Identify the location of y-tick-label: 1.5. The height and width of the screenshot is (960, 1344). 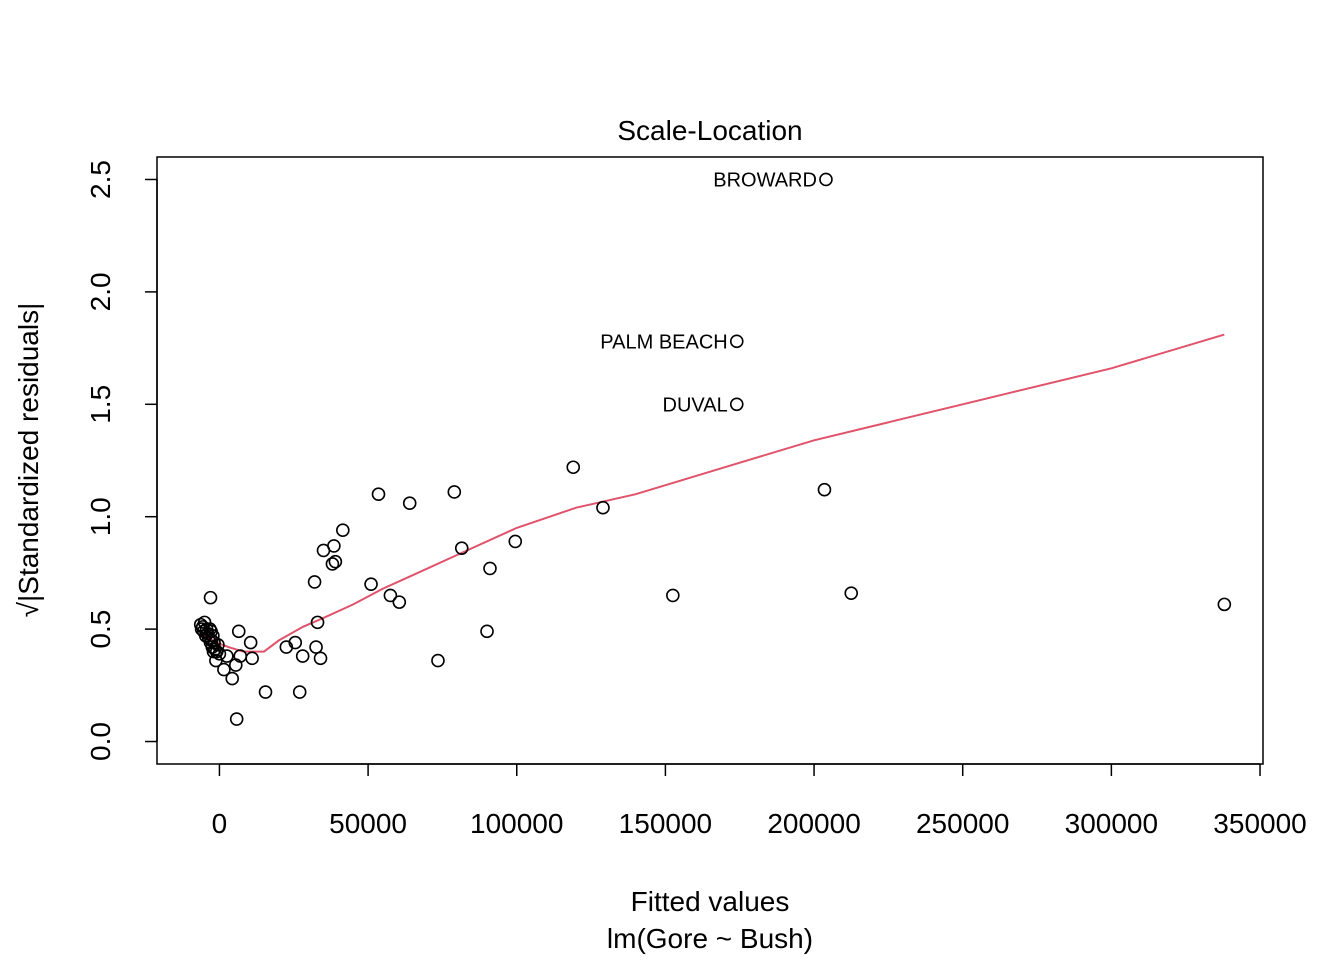
(100, 404).